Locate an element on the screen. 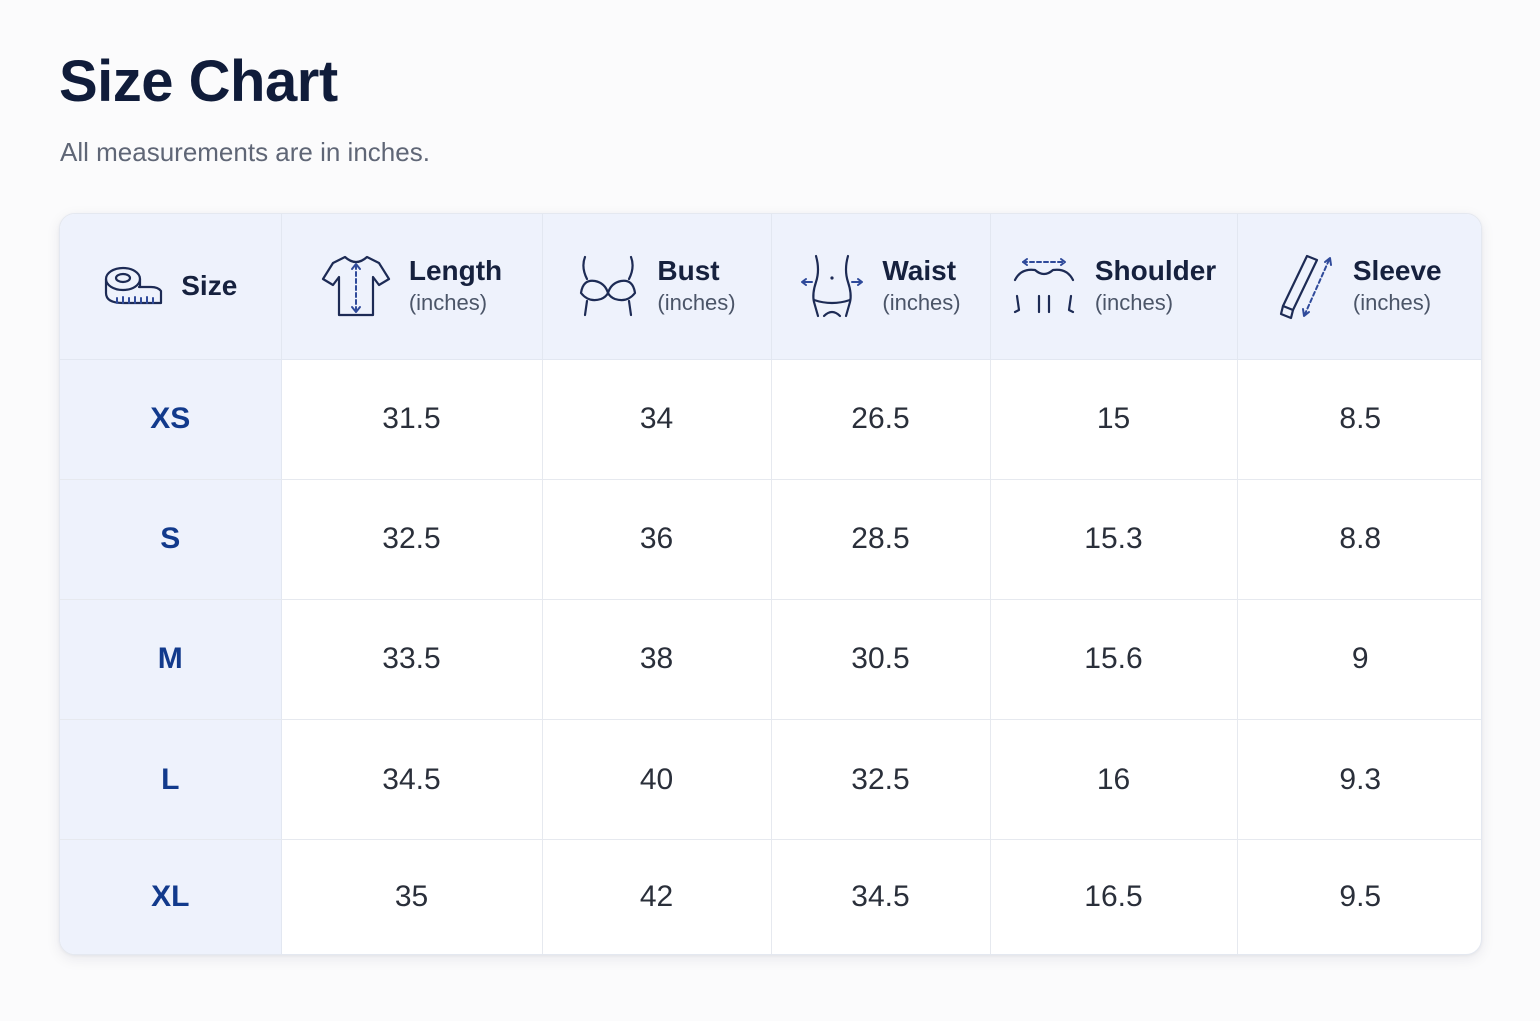 This screenshot has height=1021, width=1540. column-header-waist: Waist (inches) is located at coordinates (881, 287).